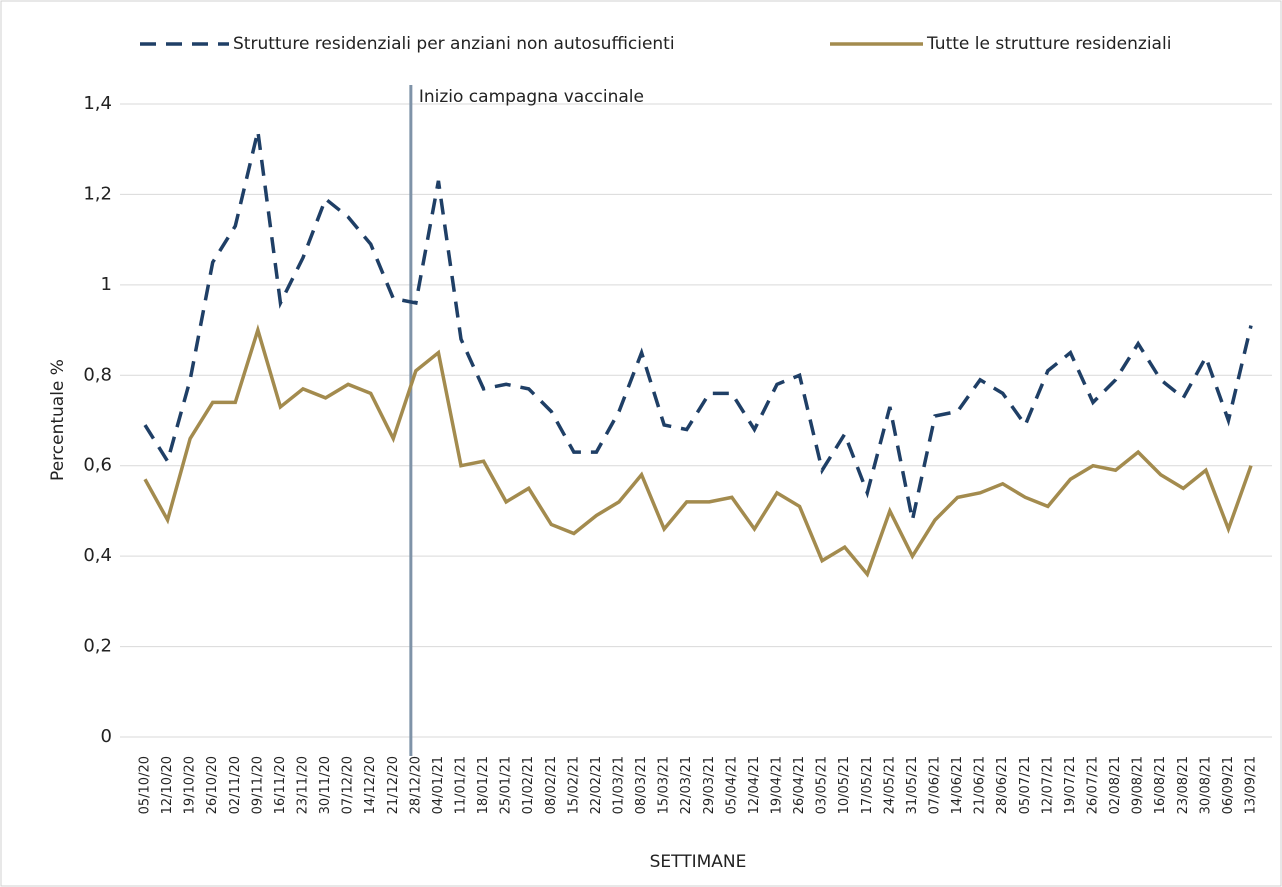 Image resolution: width=1282 pixels, height=887 pixels. What do you see at coordinates (235, 785) in the screenshot?
I see `x-tick-label: 02/11/20` at bounding box center [235, 785].